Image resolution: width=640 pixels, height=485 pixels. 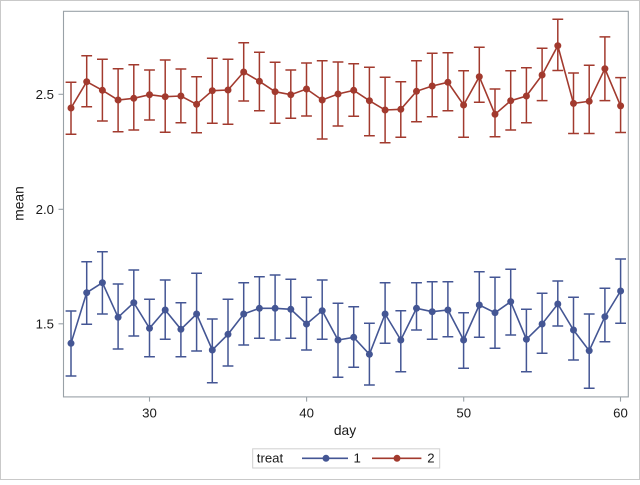 What do you see at coordinates (430, 457) in the screenshot?
I see `svg-text: 2` at bounding box center [430, 457].